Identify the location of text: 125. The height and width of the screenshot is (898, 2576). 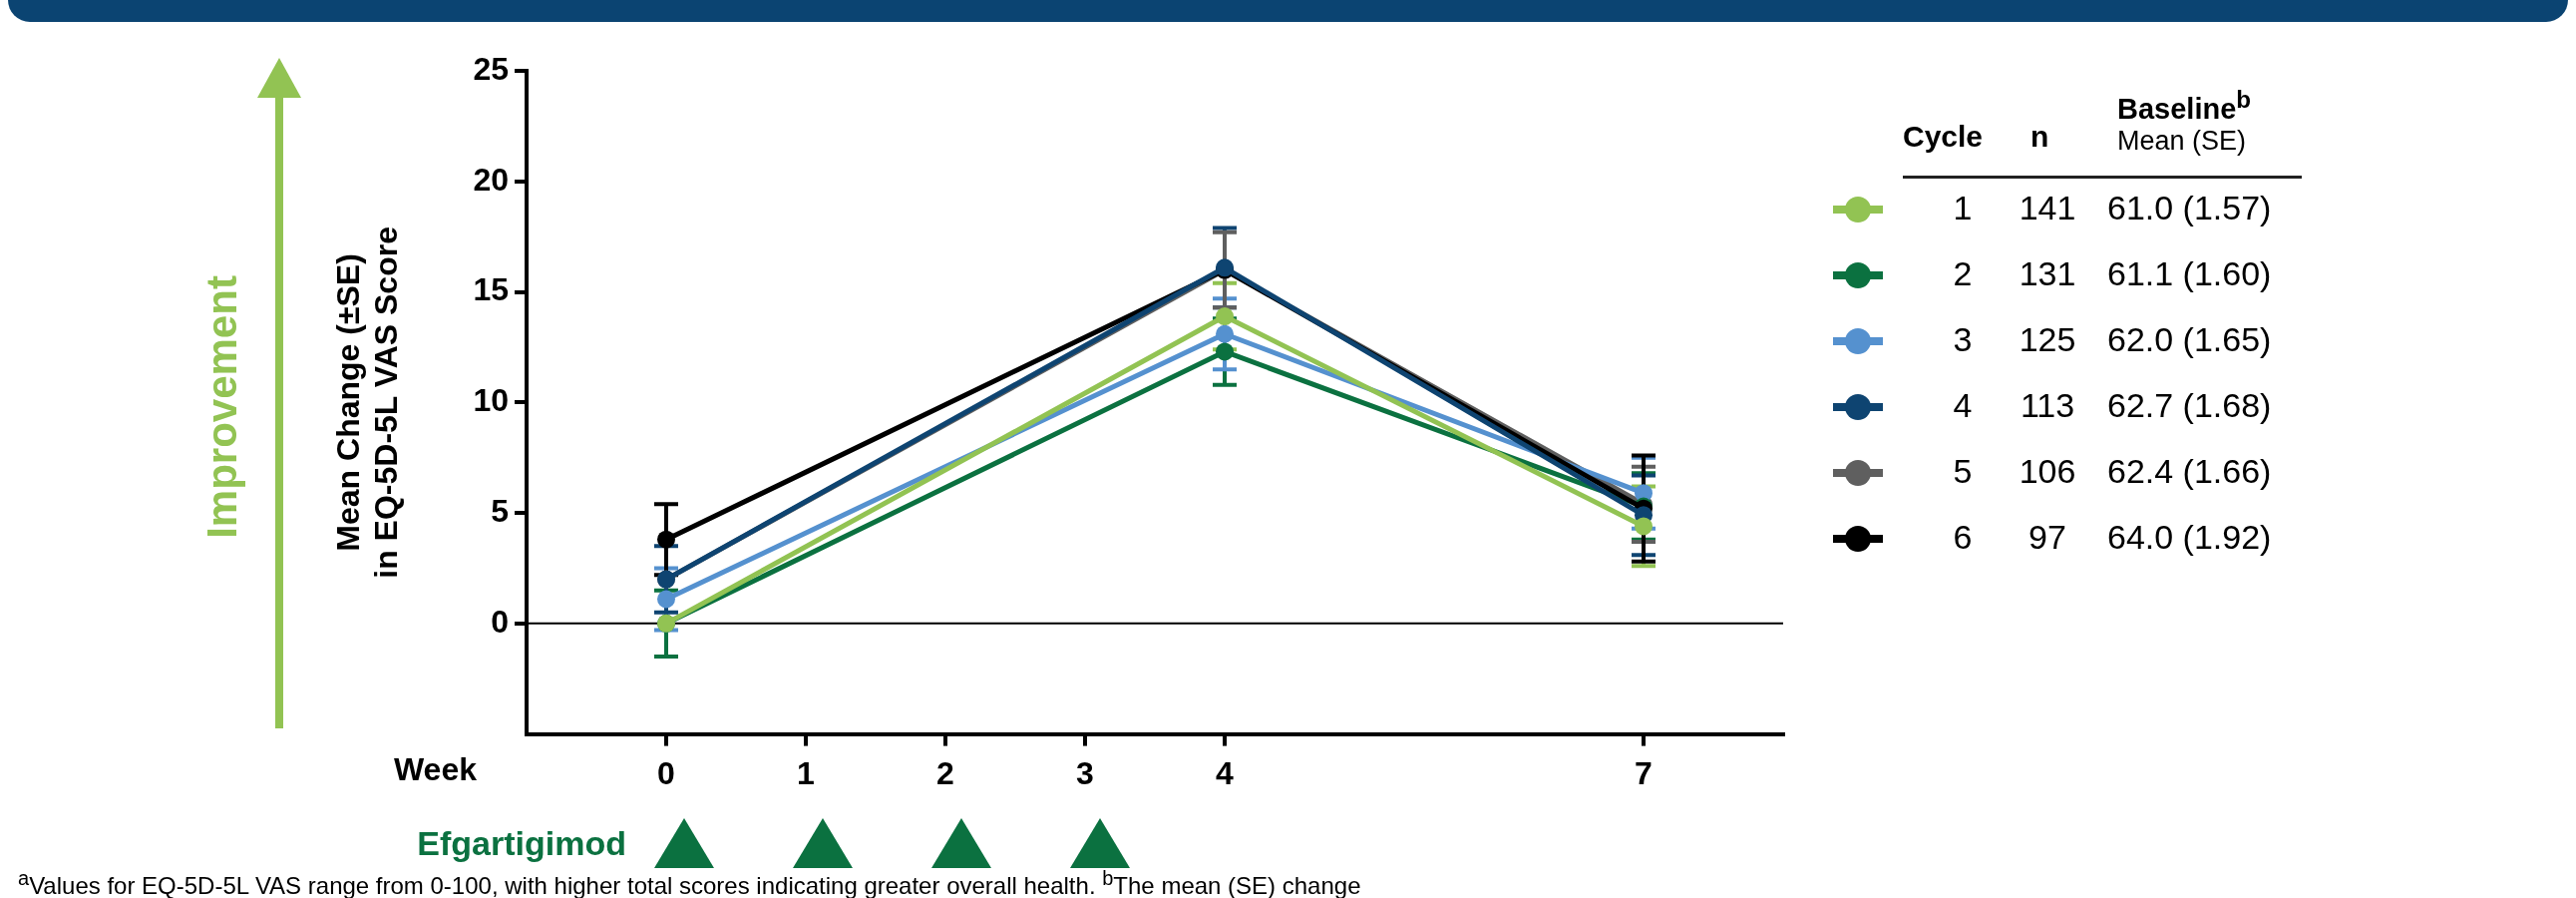
(2048, 339).